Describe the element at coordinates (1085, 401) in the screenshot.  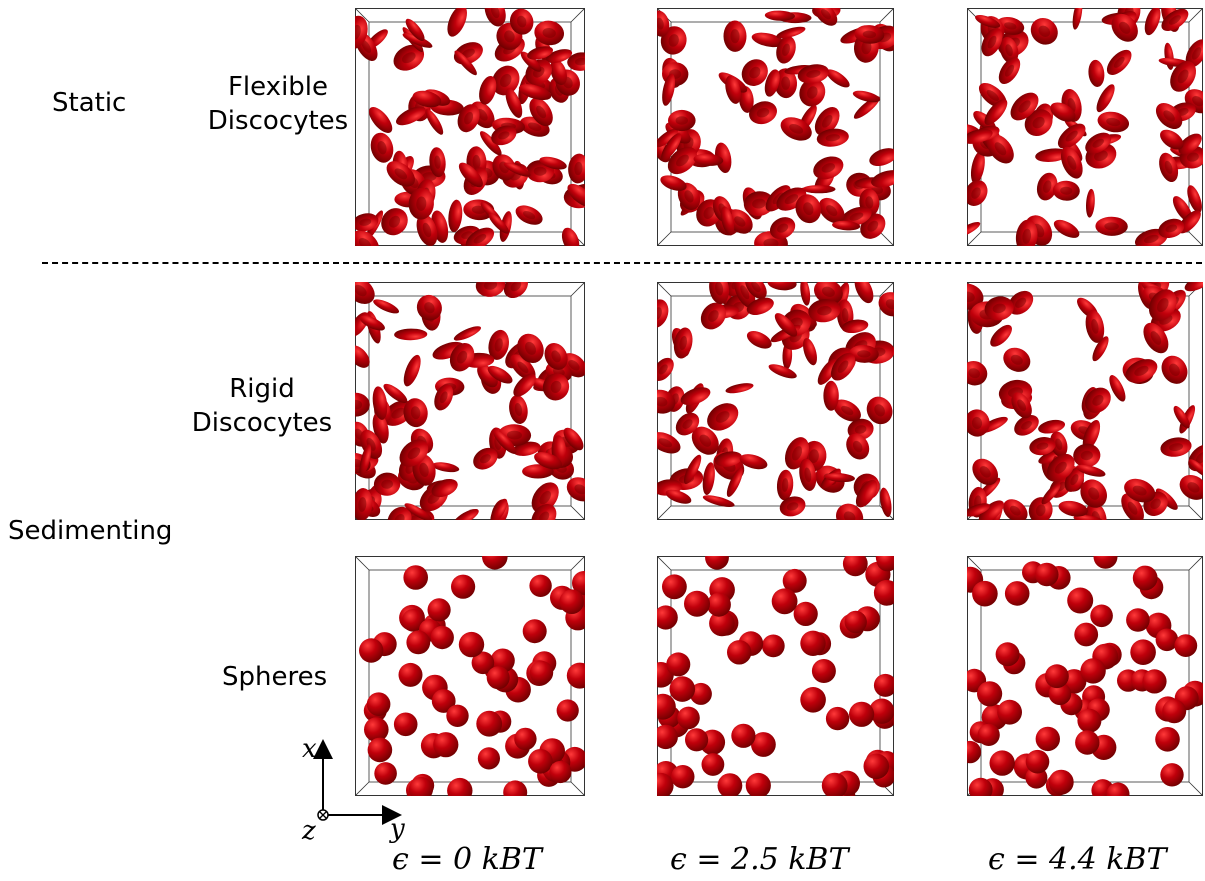
I see `sim-panel-rigid-col3` at that location.